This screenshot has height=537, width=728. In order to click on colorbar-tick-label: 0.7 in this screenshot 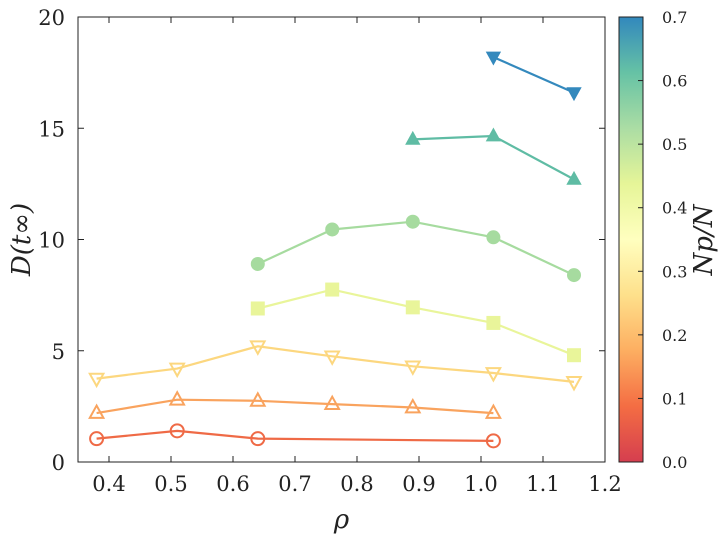, I will do `click(674, 17)`.